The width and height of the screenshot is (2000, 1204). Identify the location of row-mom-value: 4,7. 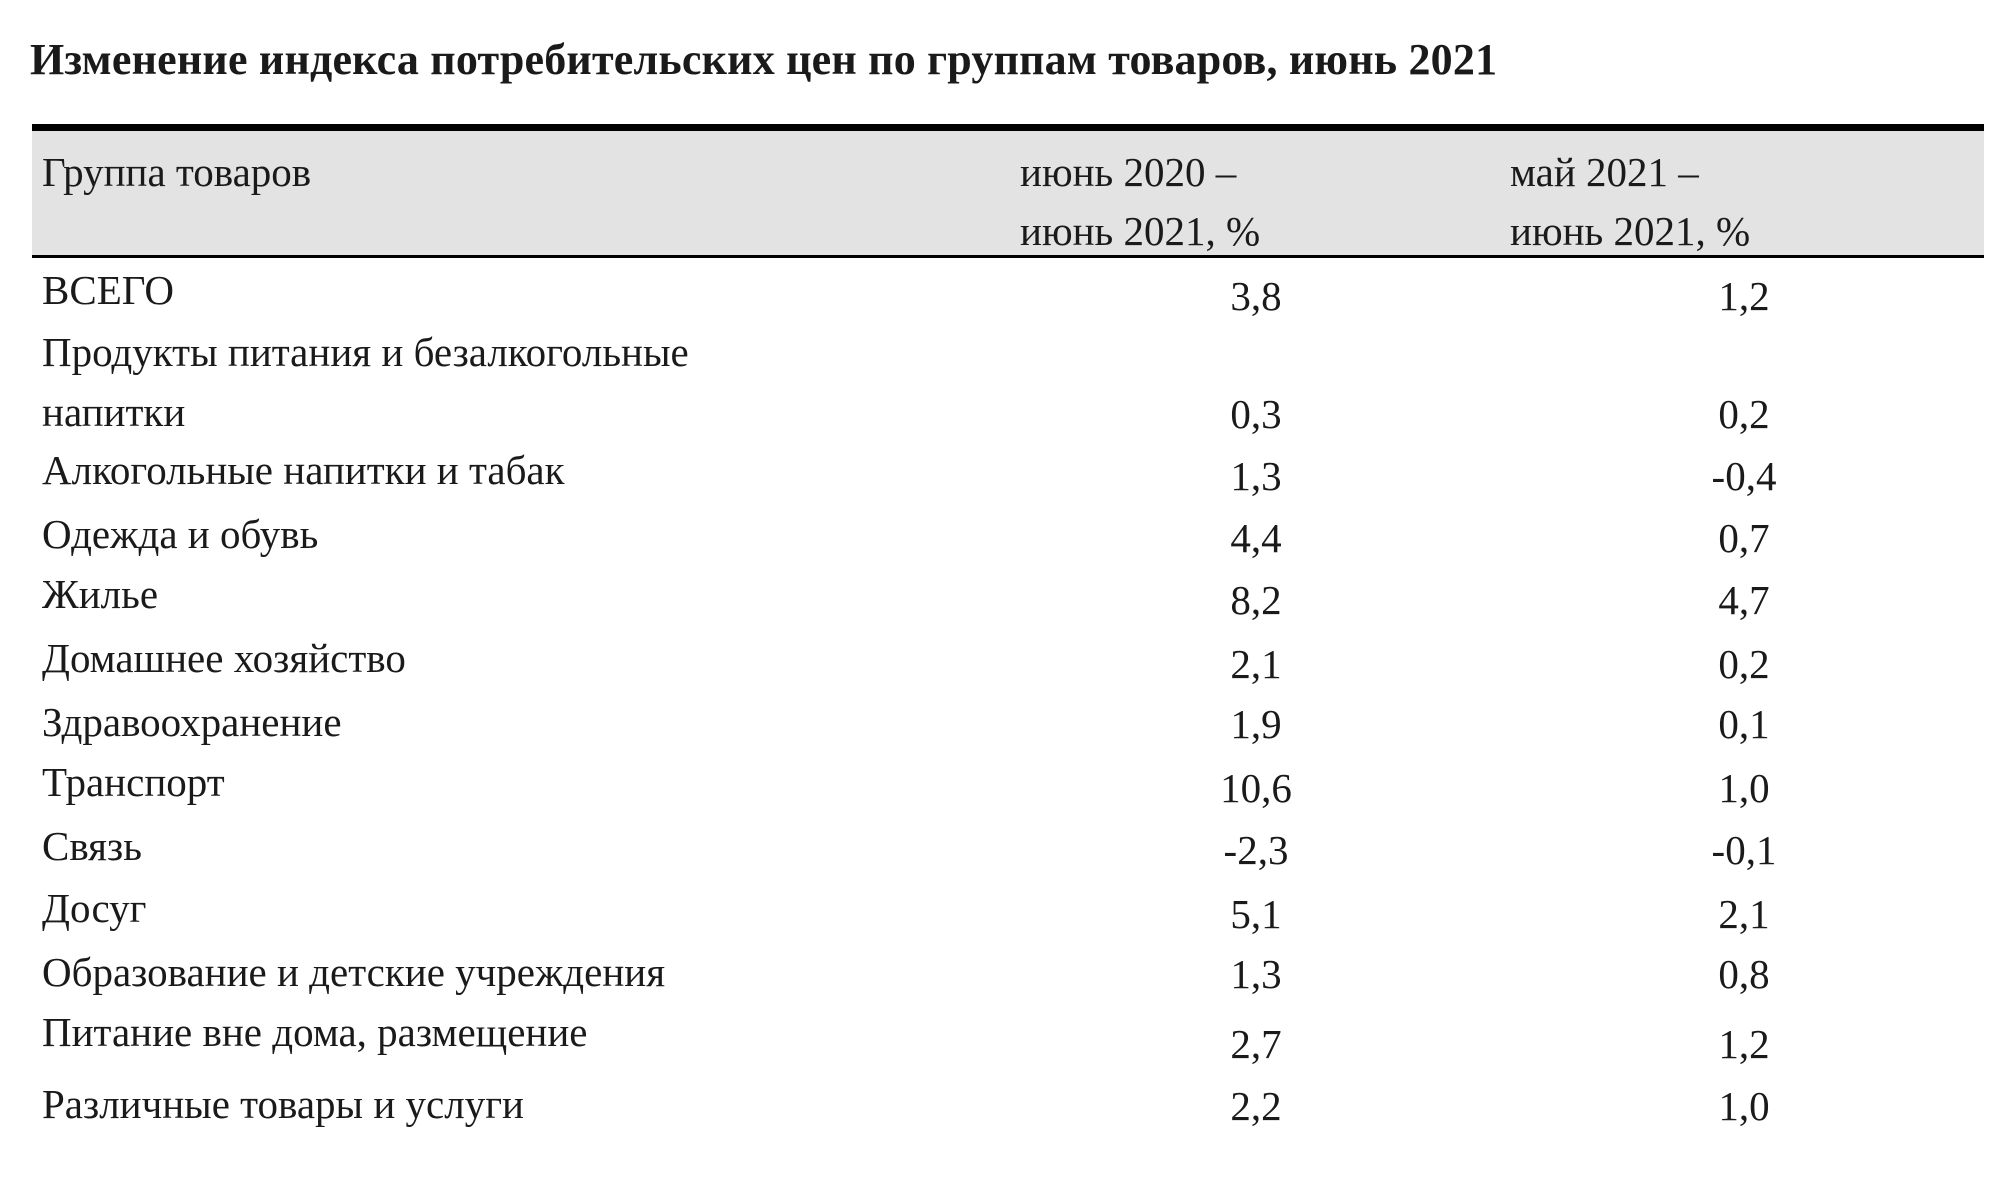
(1744, 600).